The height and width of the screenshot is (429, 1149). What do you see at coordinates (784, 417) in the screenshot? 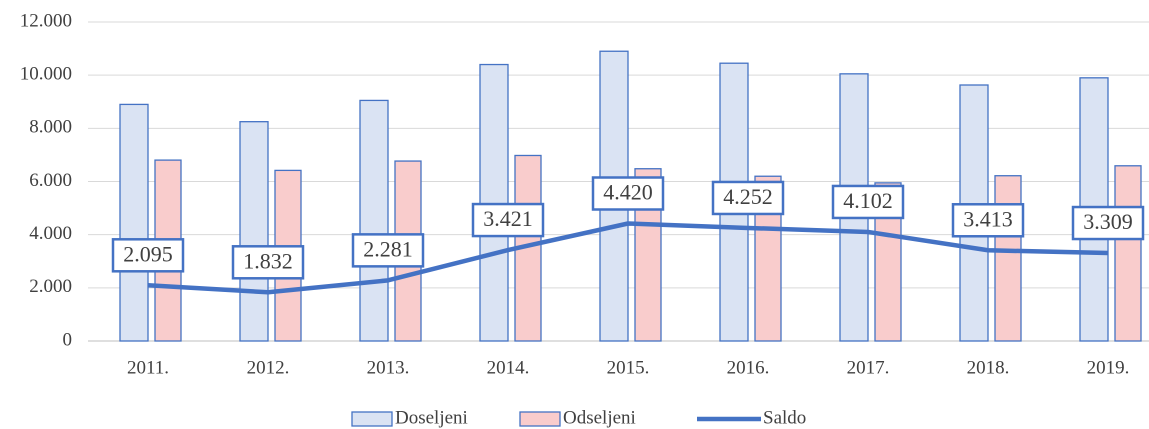
I see `legend-label: Saldo` at bounding box center [784, 417].